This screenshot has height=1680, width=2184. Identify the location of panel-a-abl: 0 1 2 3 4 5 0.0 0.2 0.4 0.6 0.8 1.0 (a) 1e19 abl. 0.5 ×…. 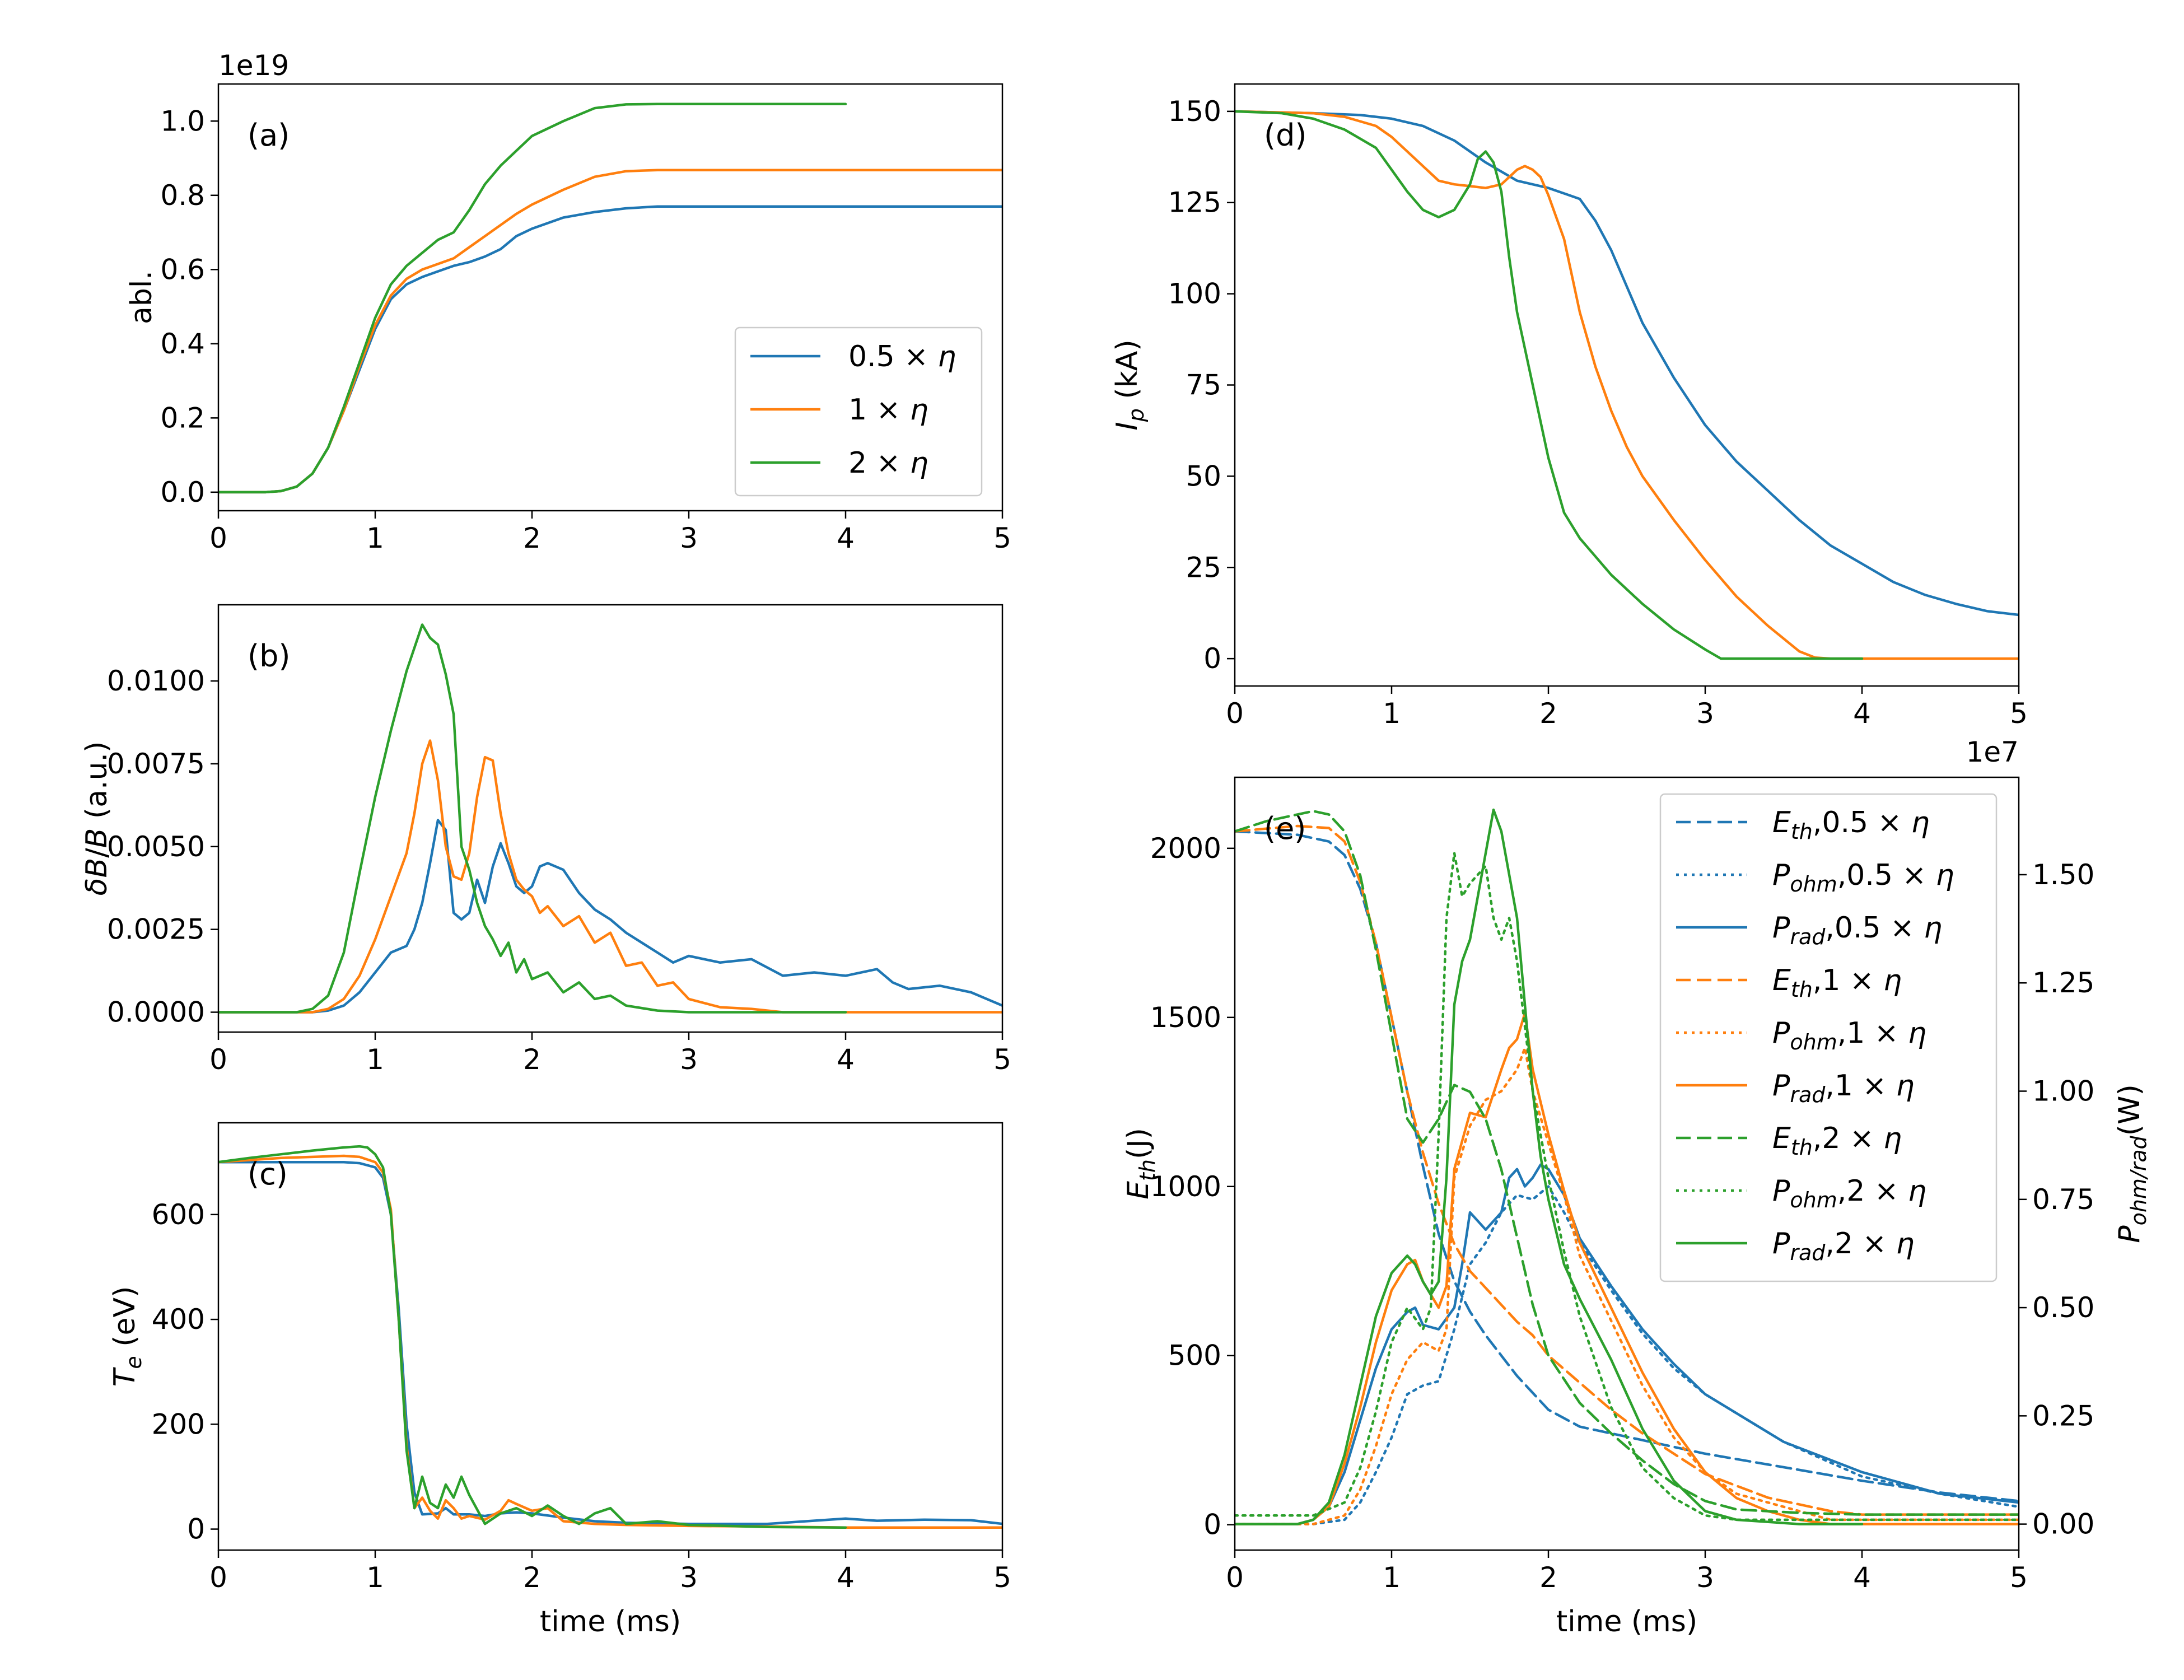
(568, 302).